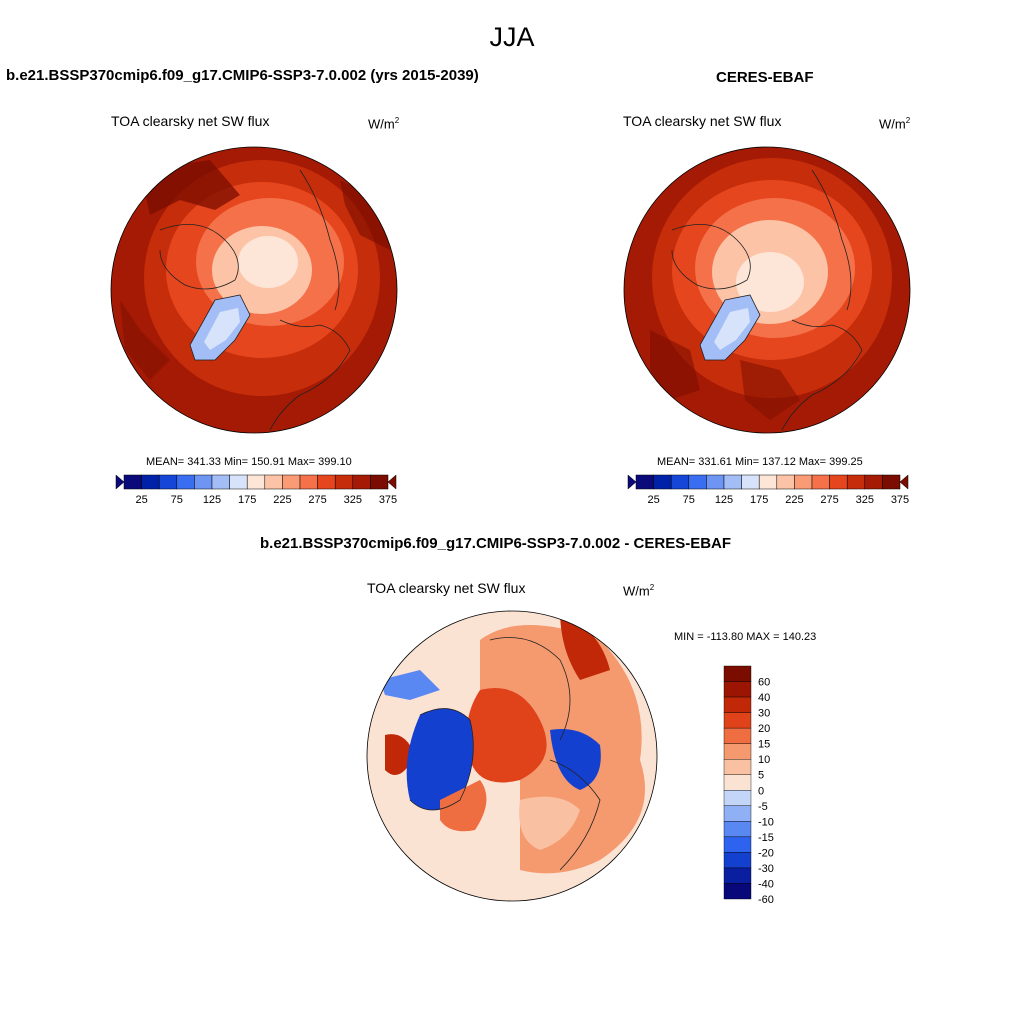 Image resolution: width=1024 pixels, height=1024 pixels. What do you see at coordinates (763, 807) in the screenshot?
I see `panel3-colorbar-tick-label: -5` at bounding box center [763, 807].